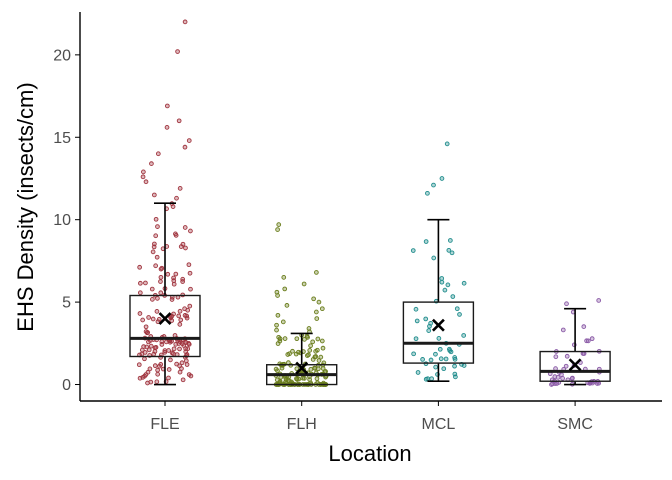 The height and width of the screenshot is (480, 672). I want to click on x-tick-label: FLE, so click(164, 424).